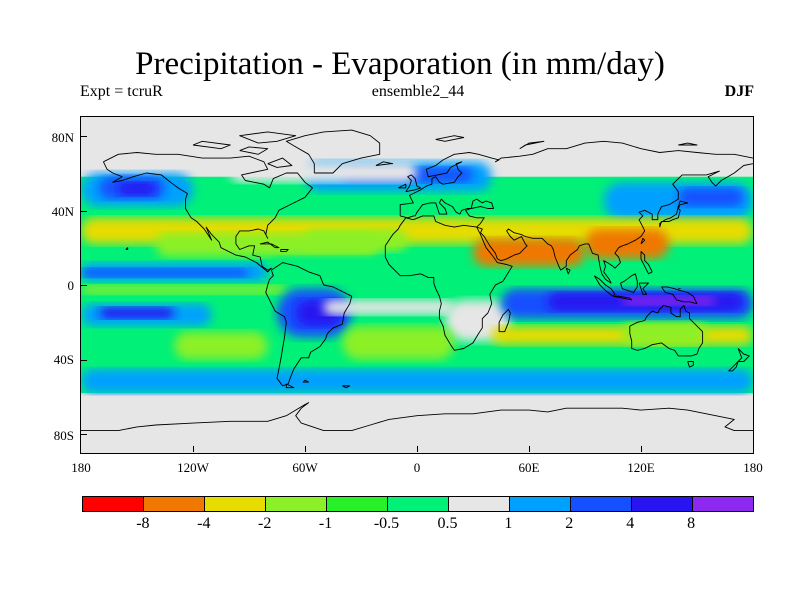 The image size is (800, 600). Describe the element at coordinates (193, 467) in the screenshot. I see `x-tick-label: 120W` at that location.